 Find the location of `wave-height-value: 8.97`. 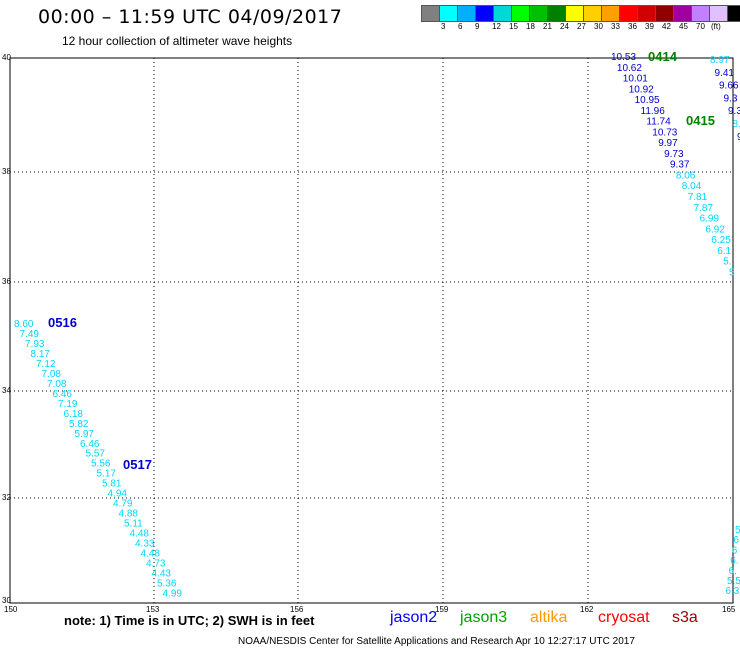

wave-height-value: 8.97 is located at coordinates (720, 60).